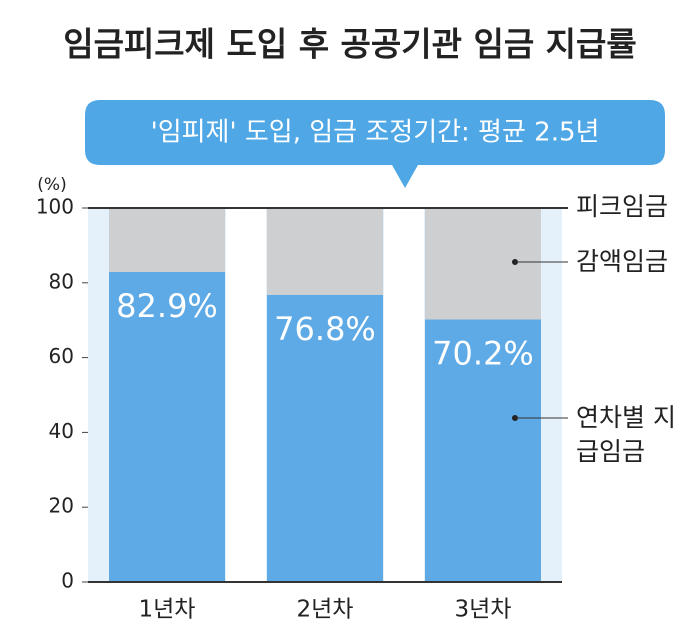 This screenshot has height=641, width=700. I want to click on x-tick-label: 2년차, so click(325, 610).